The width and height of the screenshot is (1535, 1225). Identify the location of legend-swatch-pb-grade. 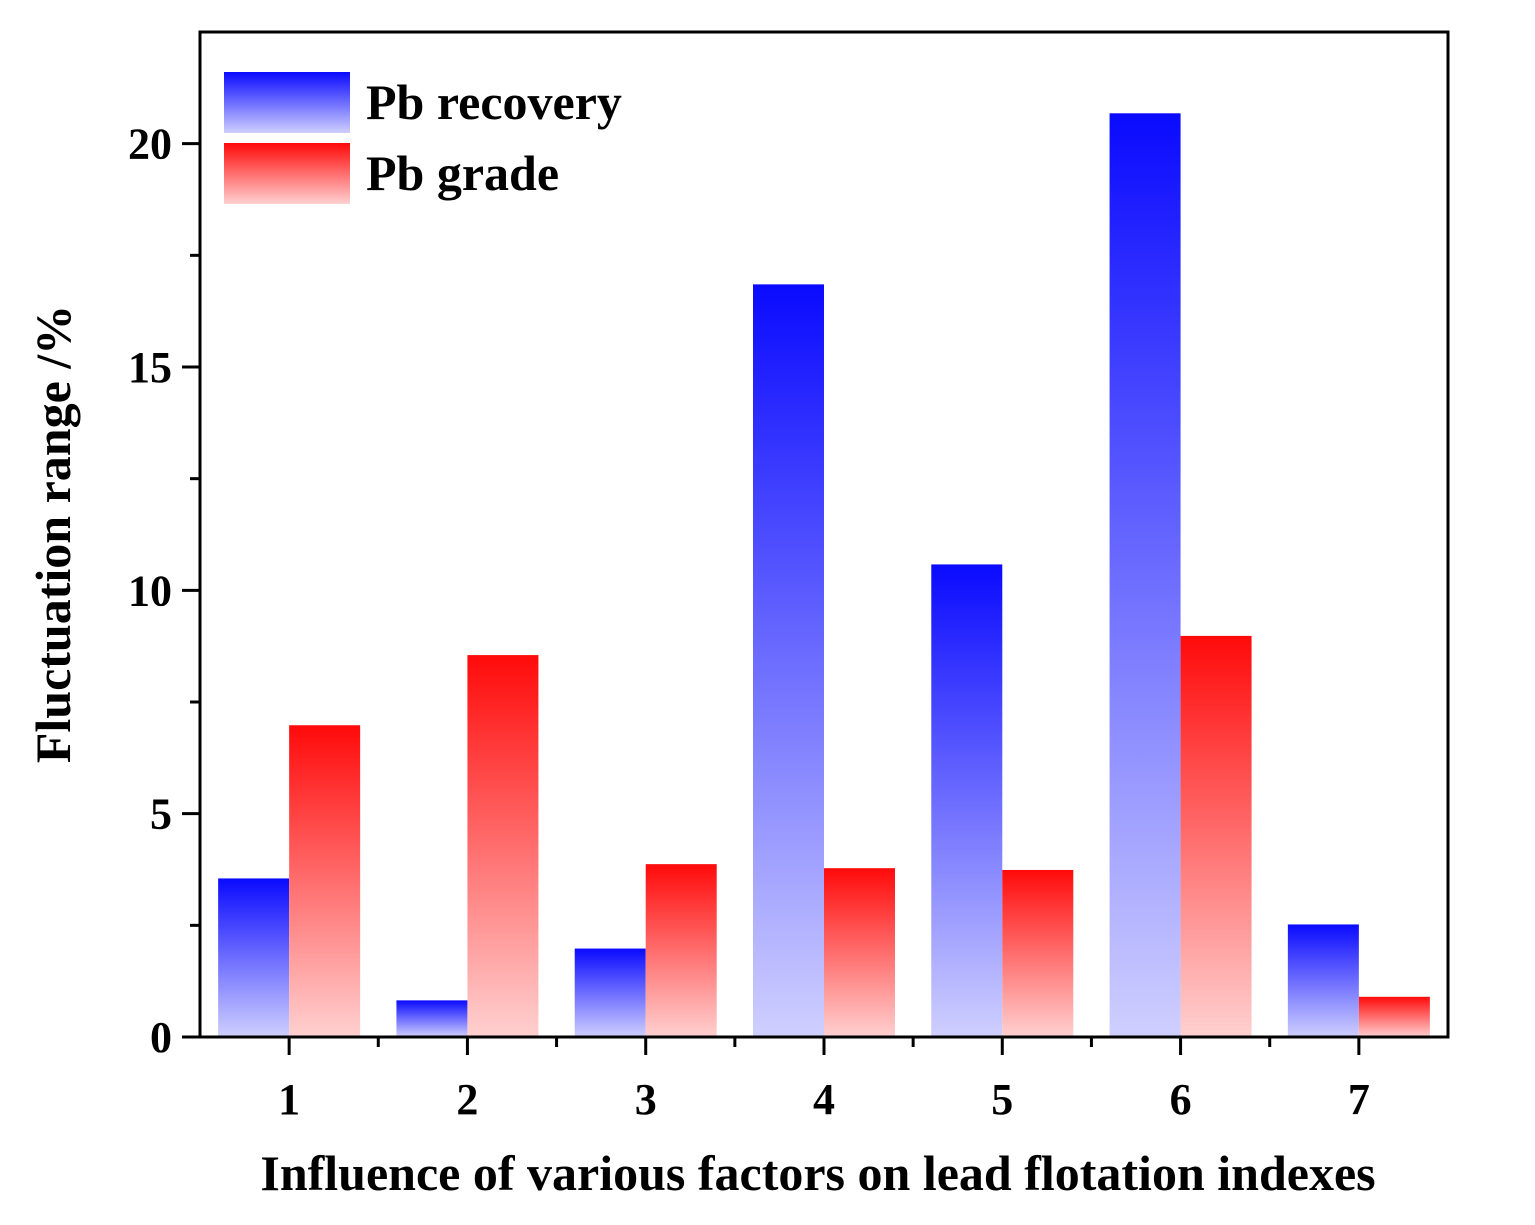
(287, 173).